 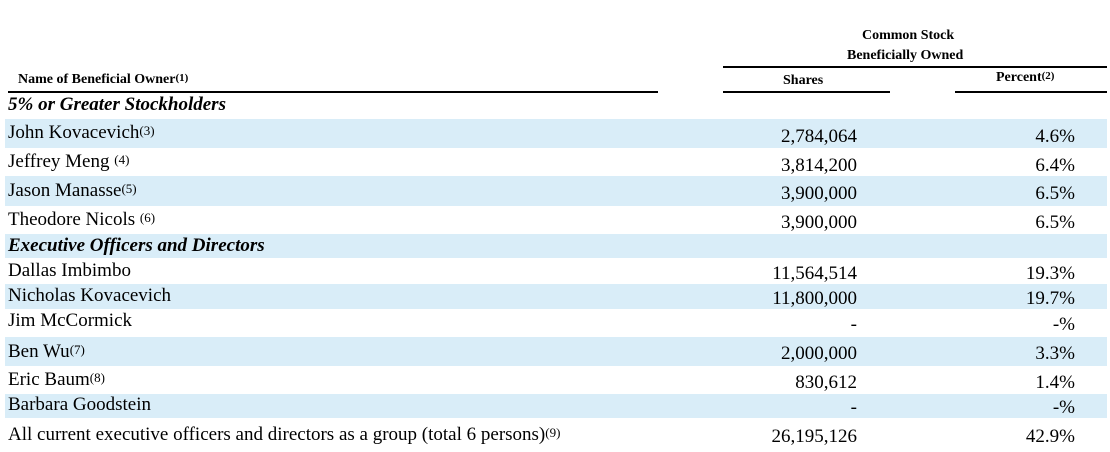 What do you see at coordinates (136, 245) in the screenshot?
I see `section-title: Executive Officers and Directors` at bounding box center [136, 245].